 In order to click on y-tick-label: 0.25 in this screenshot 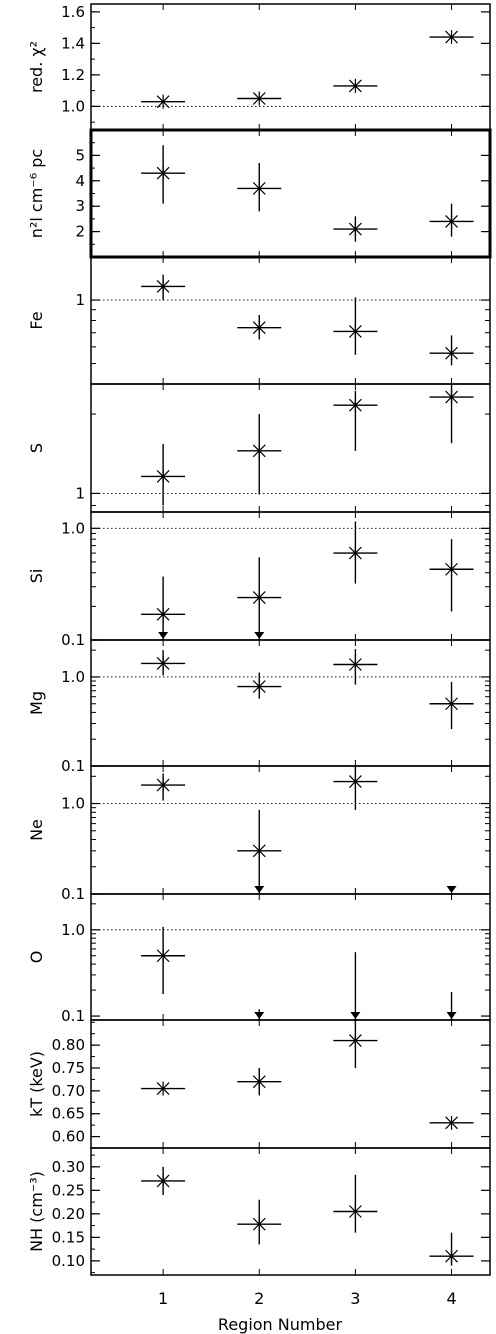, I will do `click(68, 1190)`.